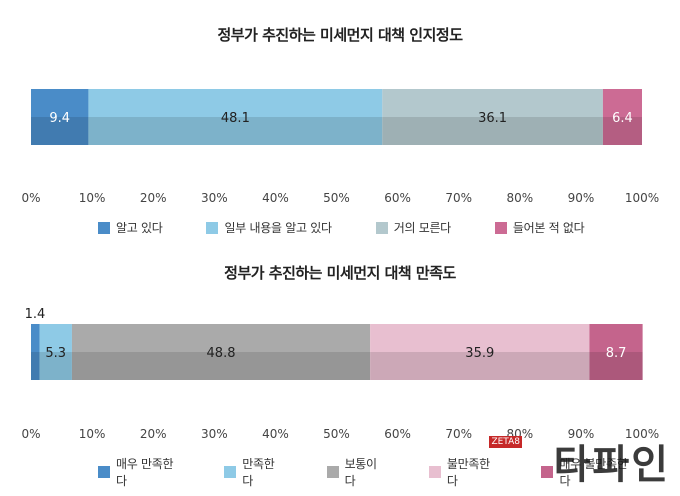  Describe the element at coordinates (622, 118) in the screenshot. I see `bar-value-label: 6.4` at that location.